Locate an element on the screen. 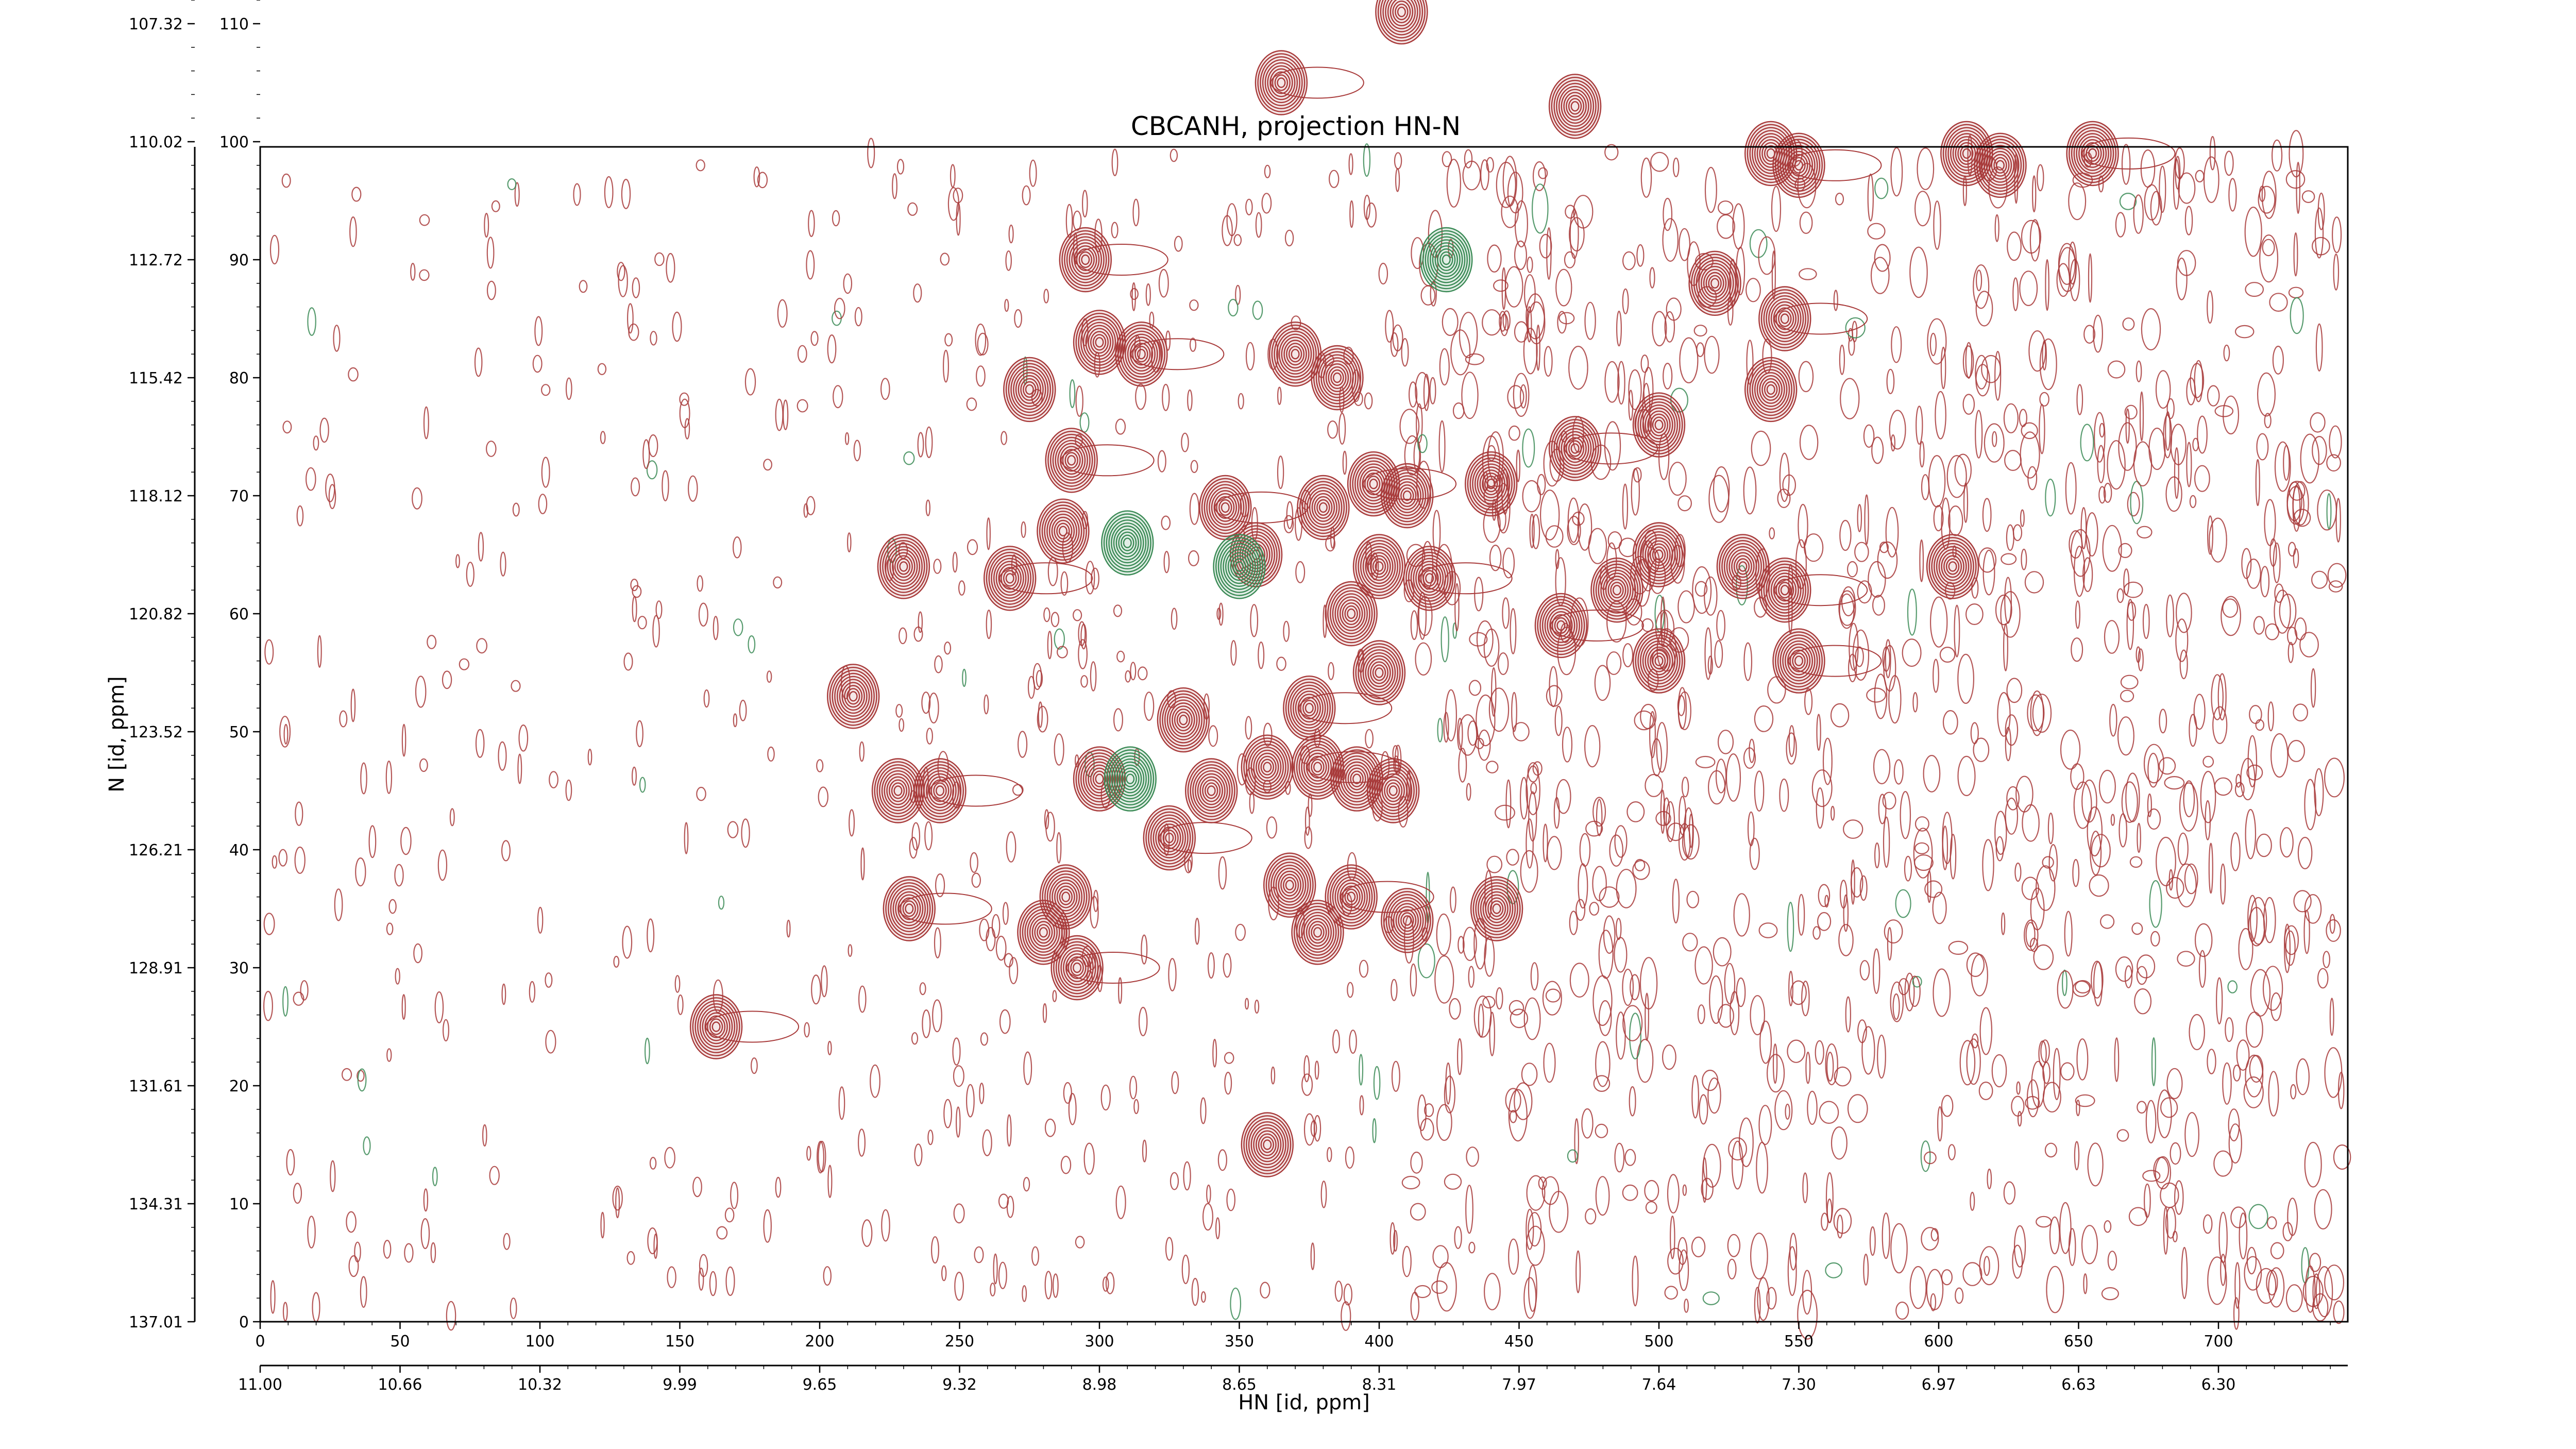 The image size is (2576, 1449). x-index-tick-label: 400 is located at coordinates (1379, 1342).